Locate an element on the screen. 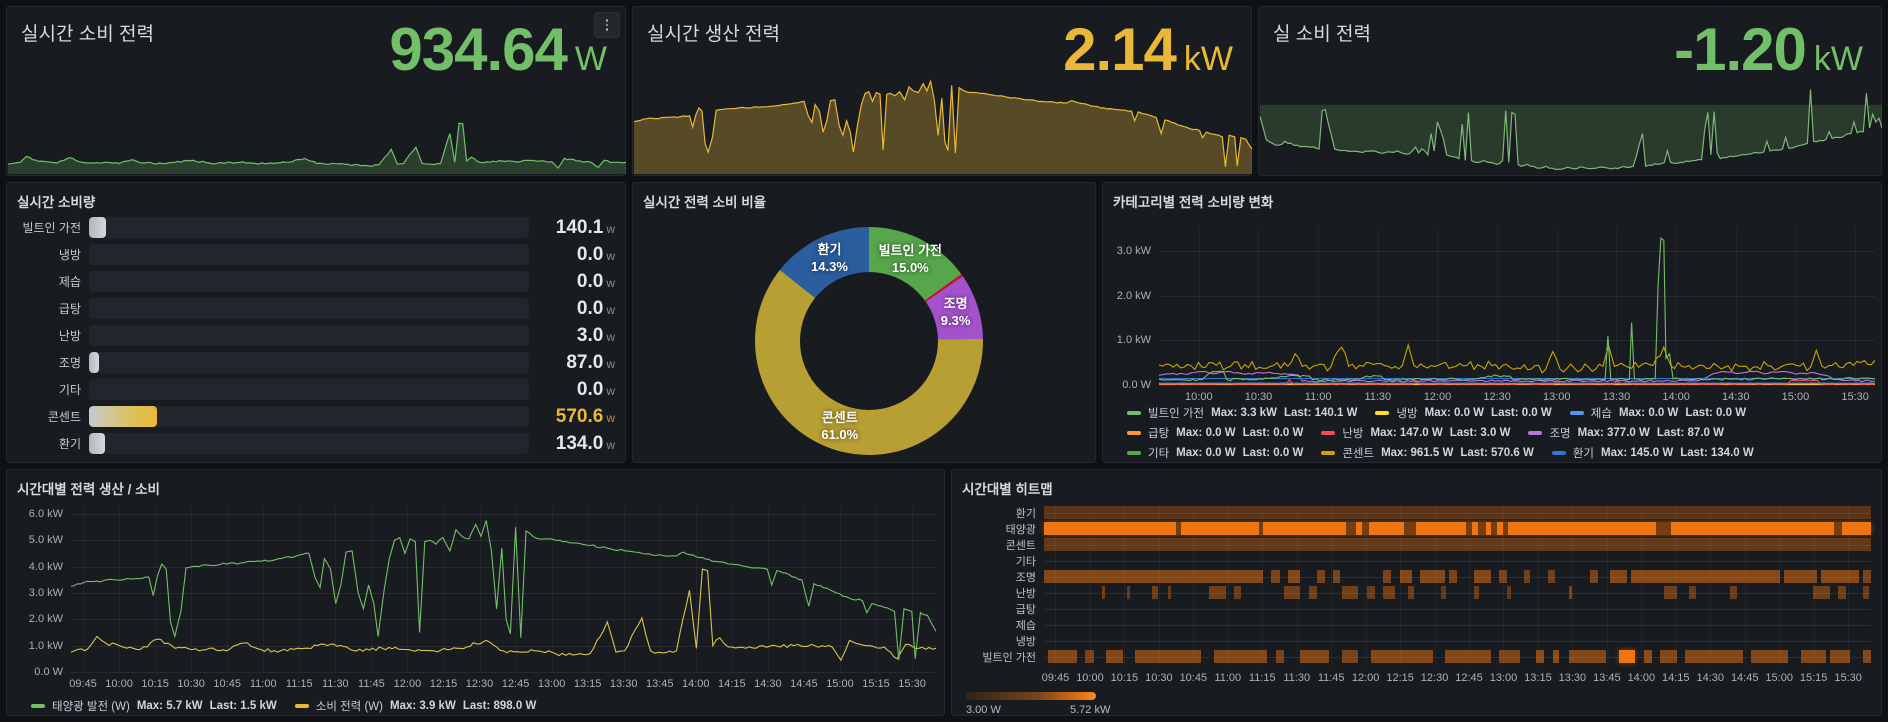  x-tick-label: 13:15 is located at coordinates (1538, 678).